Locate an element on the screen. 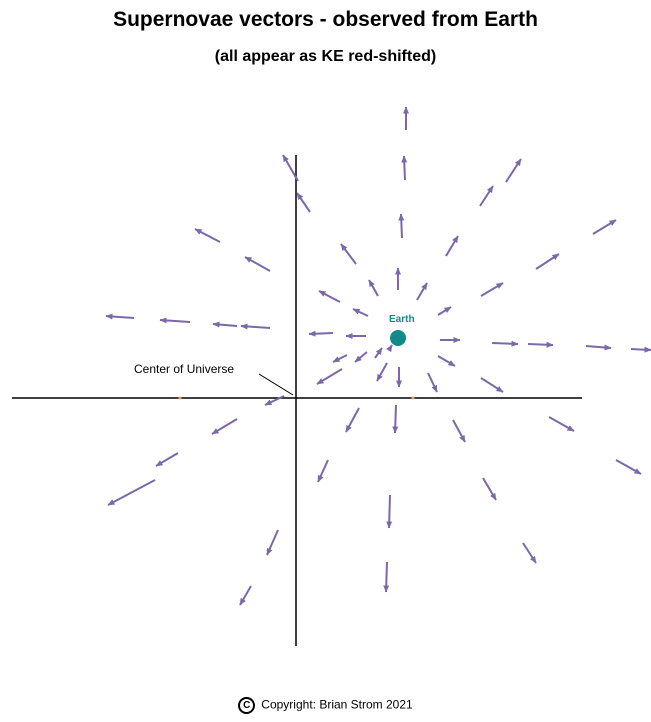  copyright-line: C Copyright: Brian Strom 2021 is located at coordinates (325, 705).